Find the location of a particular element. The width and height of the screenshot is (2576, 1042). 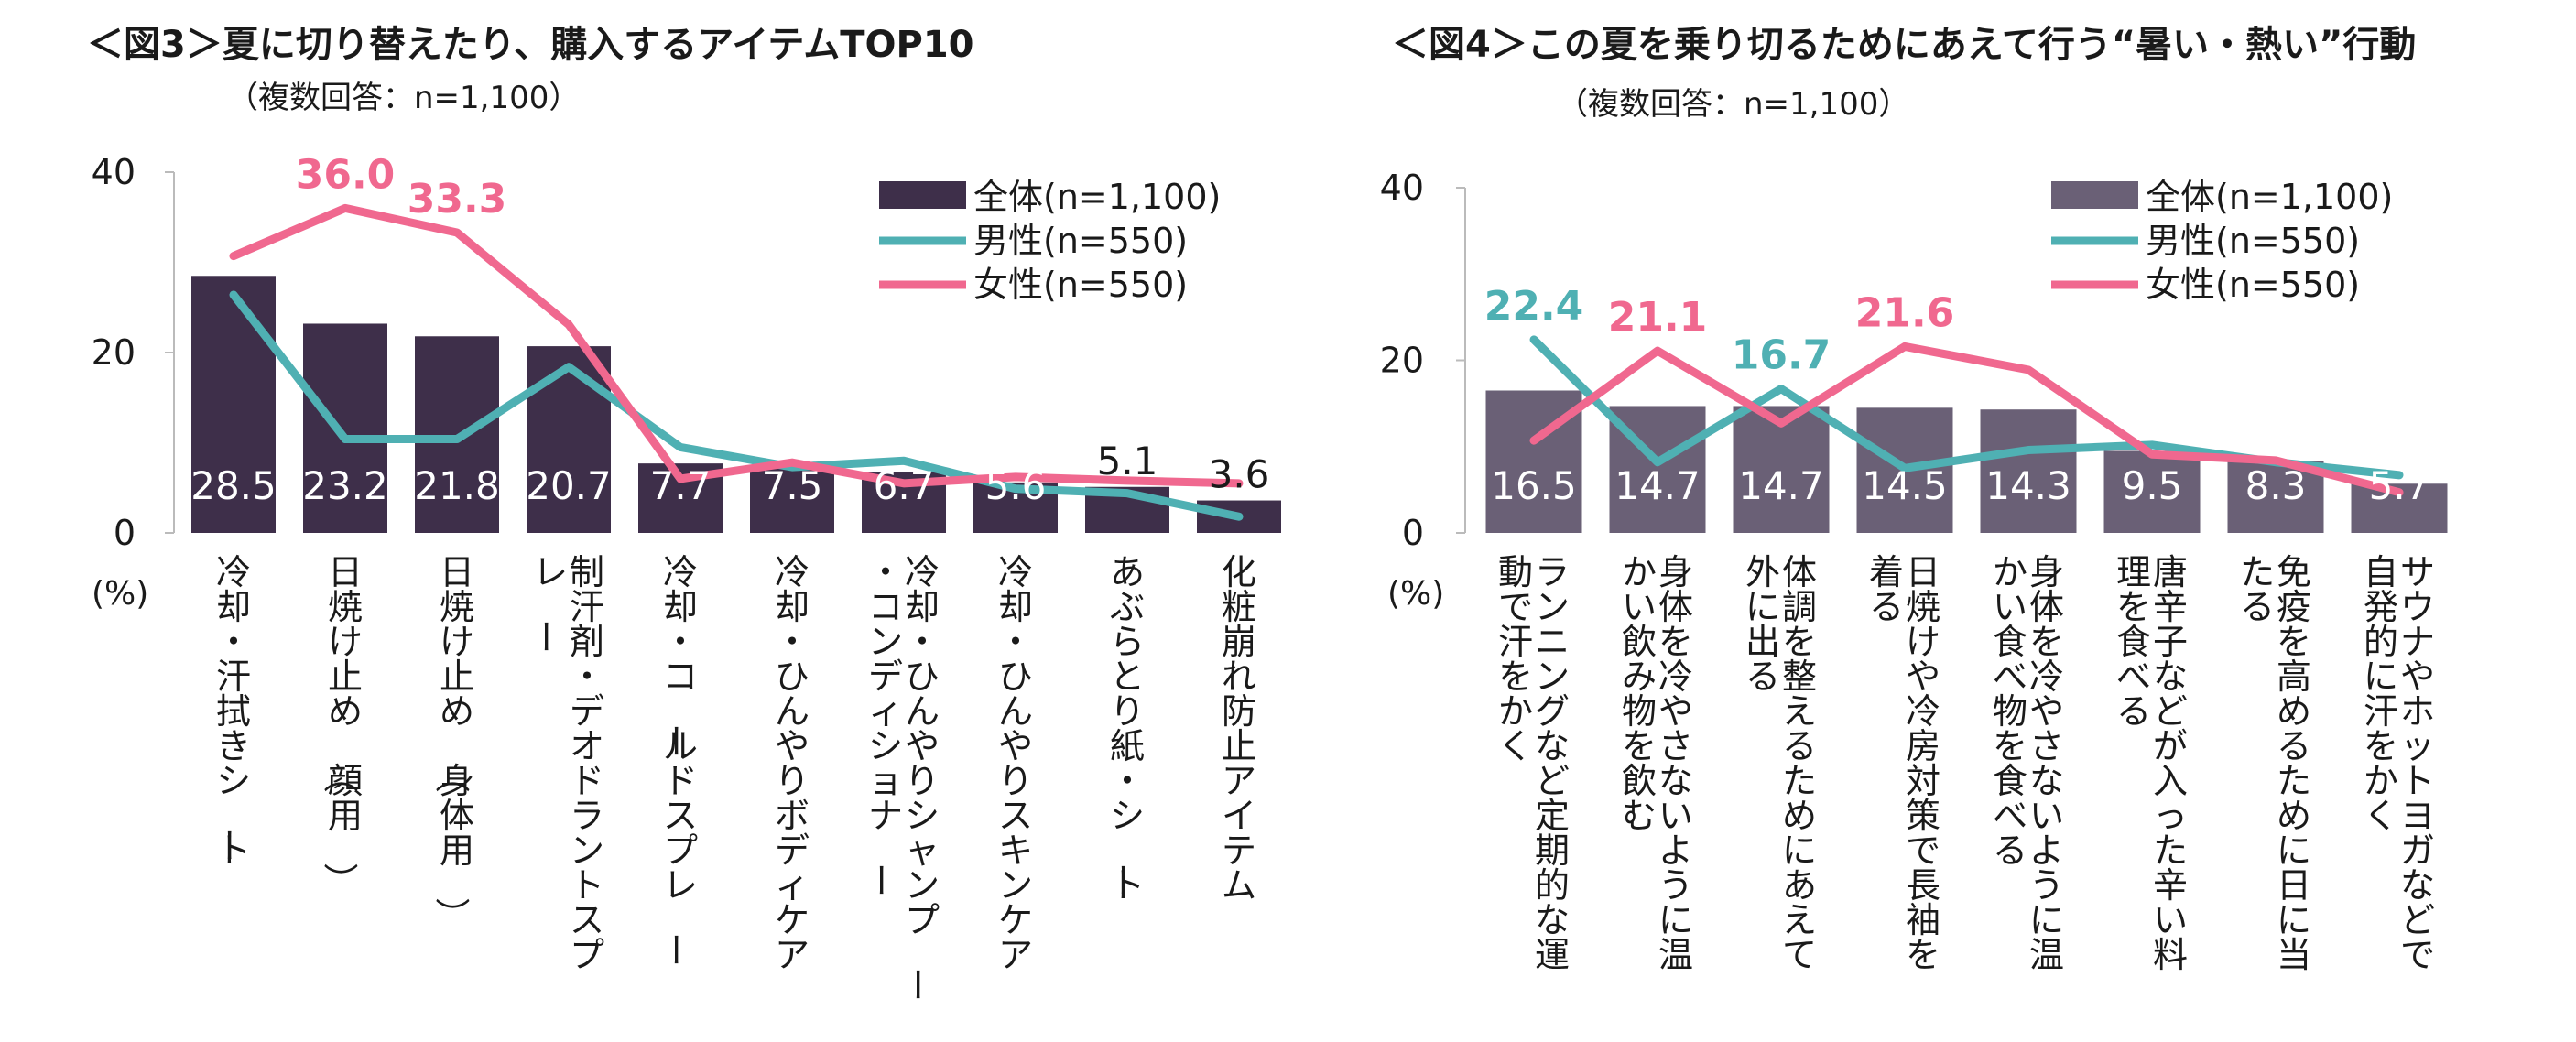

category-char: ア is located at coordinates (1015, 955).